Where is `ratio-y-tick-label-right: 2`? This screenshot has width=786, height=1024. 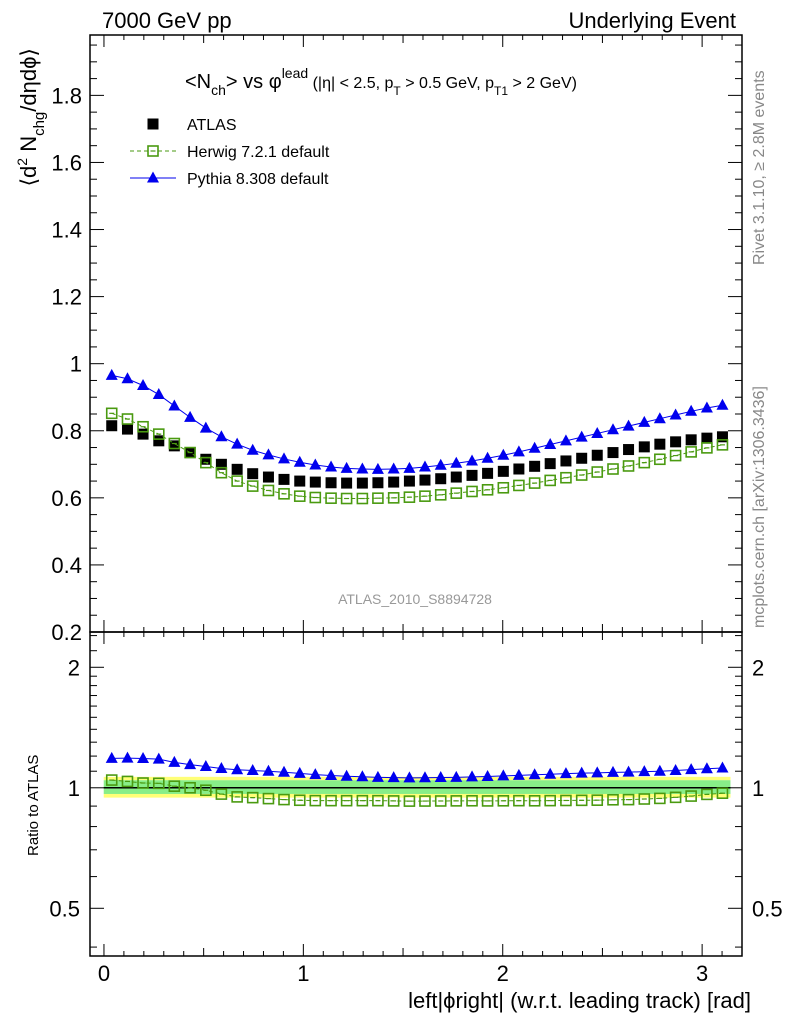 ratio-y-tick-label-right: 2 is located at coordinates (758, 667).